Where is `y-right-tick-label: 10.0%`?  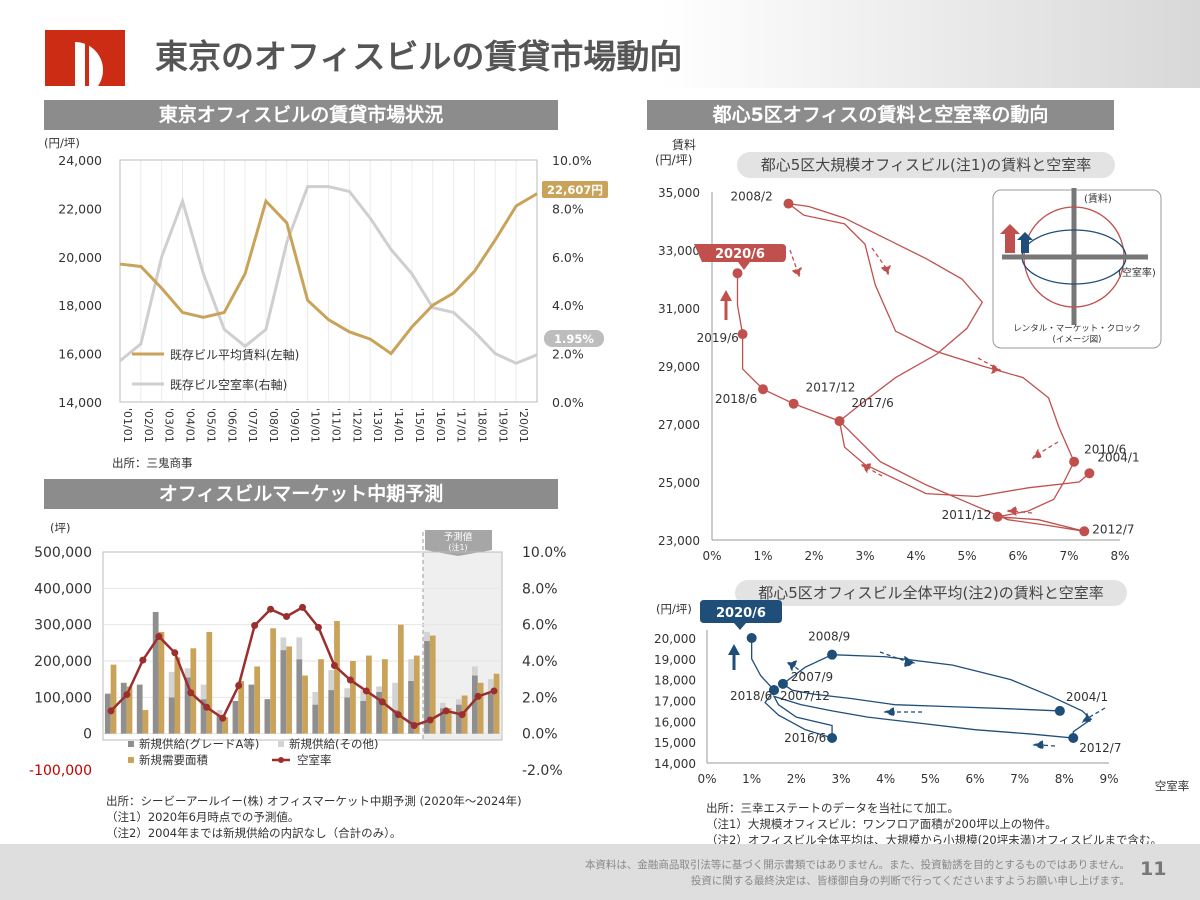 y-right-tick-label: 10.0% is located at coordinates (572, 160).